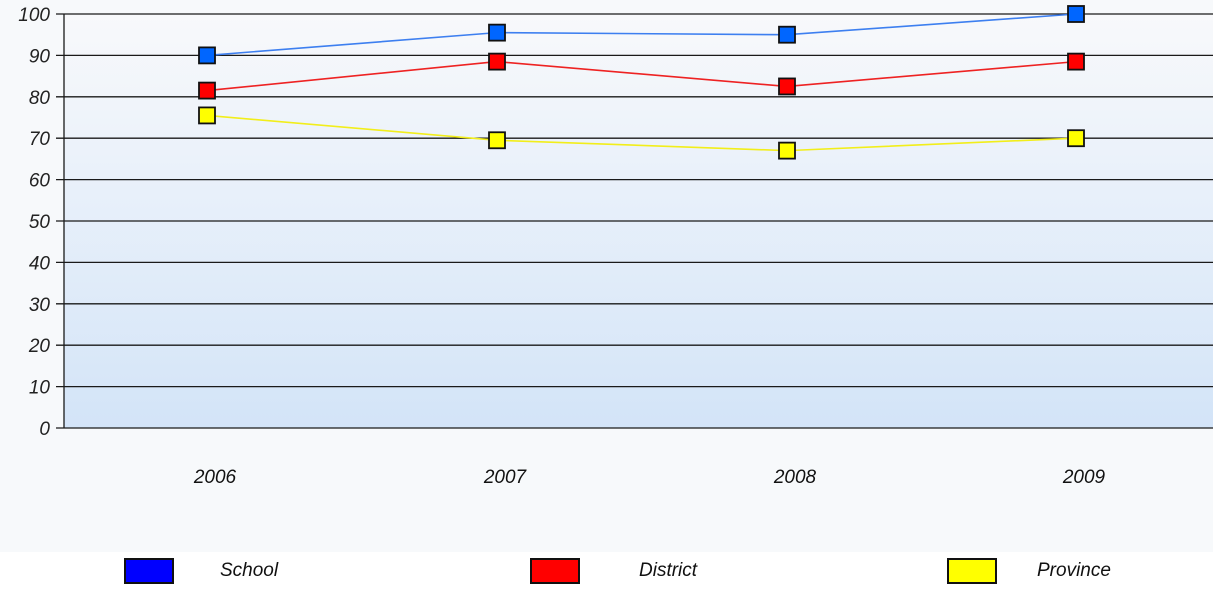  What do you see at coordinates (40, 388) in the screenshot?
I see `y-tick-label: 10` at bounding box center [40, 388].